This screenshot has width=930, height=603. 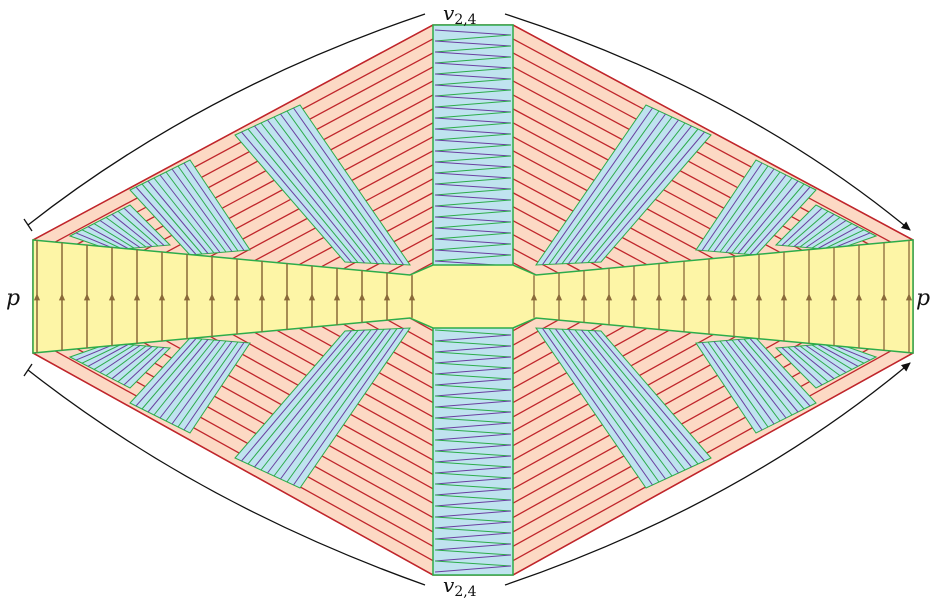 What do you see at coordinates (473, 301) in the screenshot?
I see `strip-zigzag-edges` at bounding box center [473, 301].